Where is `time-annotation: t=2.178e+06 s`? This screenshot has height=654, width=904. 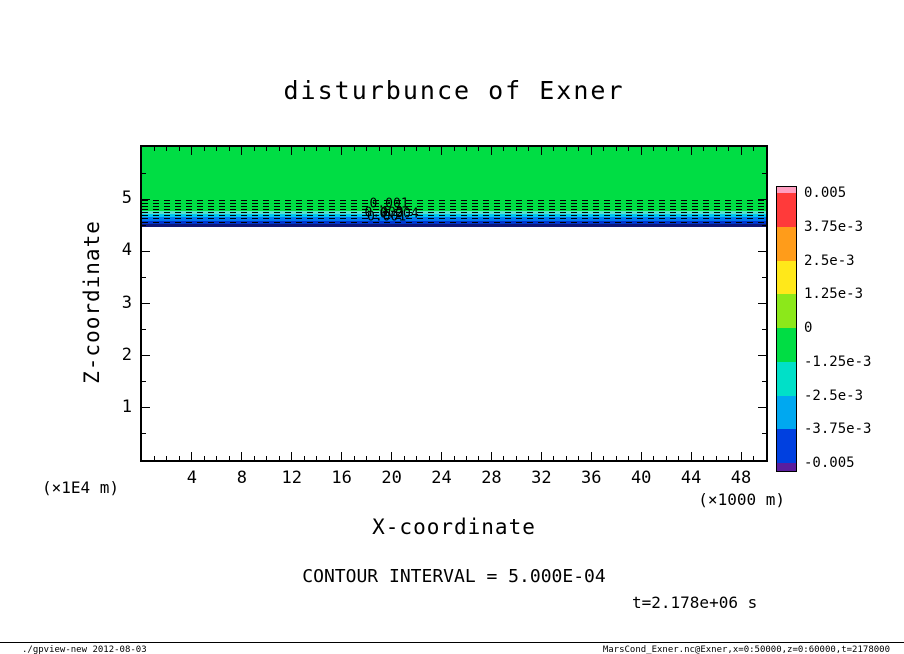
time-annotation: t=2.178e+06 s is located at coordinates (695, 602).